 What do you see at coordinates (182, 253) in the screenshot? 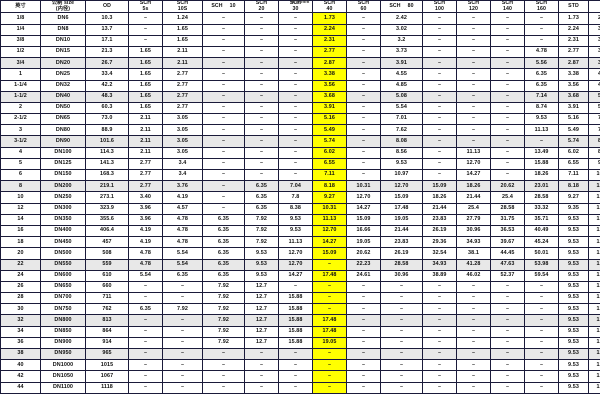
I see `cell-wall-thickness: 5.54` at bounding box center [182, 253].